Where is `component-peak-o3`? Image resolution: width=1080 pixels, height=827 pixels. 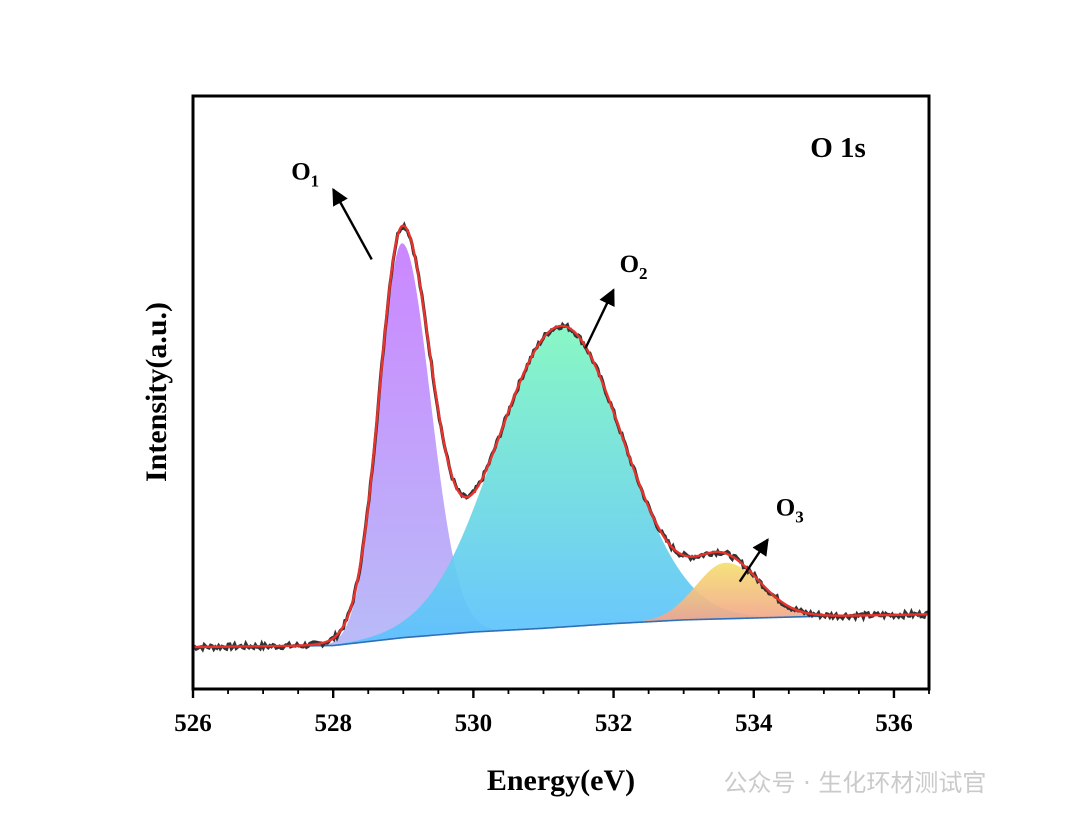 component-peak-o3 is located at coordinates (561, 604).